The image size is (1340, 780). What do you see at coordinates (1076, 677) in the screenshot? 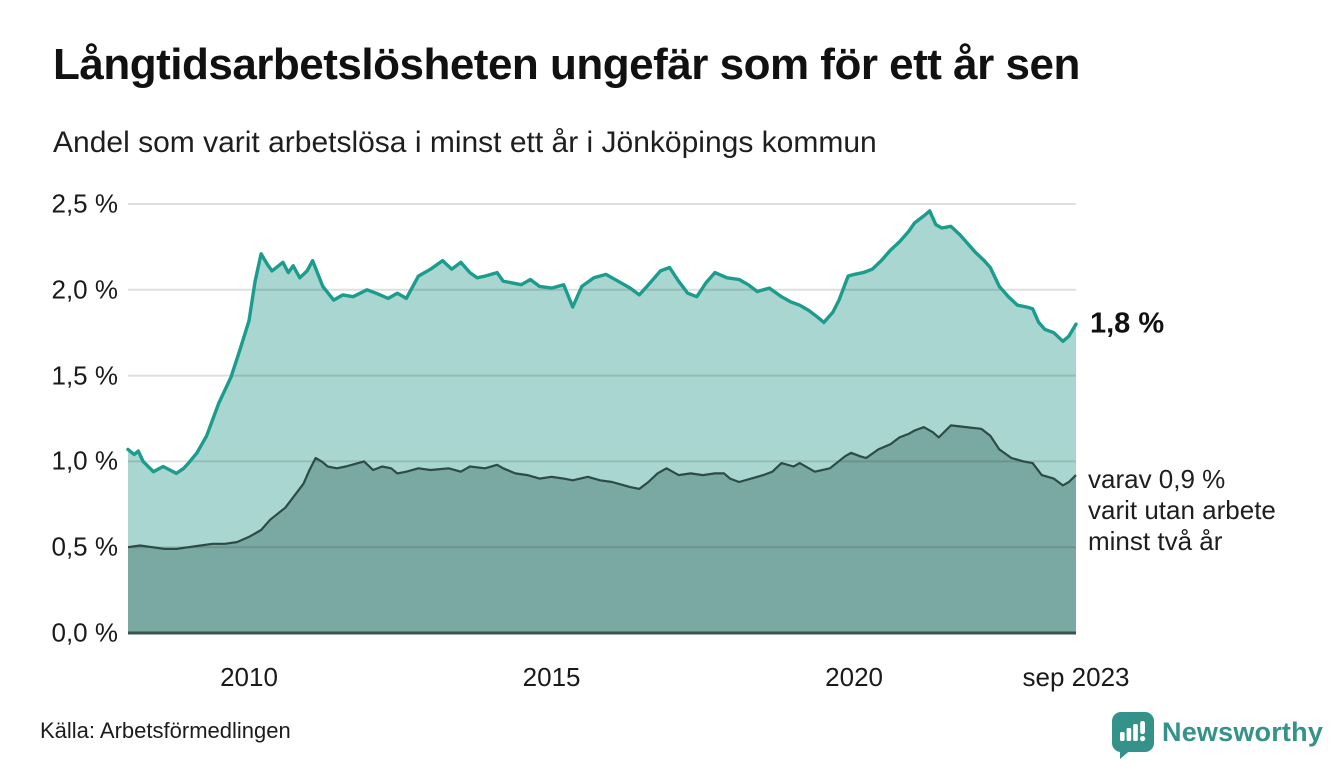
I see `x-tick-label: sep 2023` at bounding box center [1076, 677].